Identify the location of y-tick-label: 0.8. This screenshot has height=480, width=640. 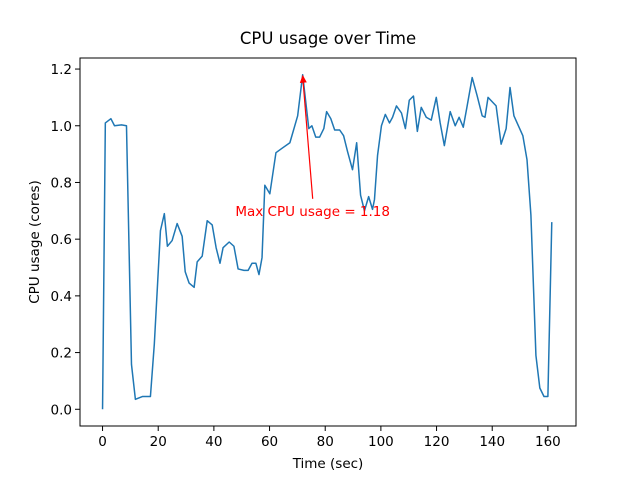
(61, 183).